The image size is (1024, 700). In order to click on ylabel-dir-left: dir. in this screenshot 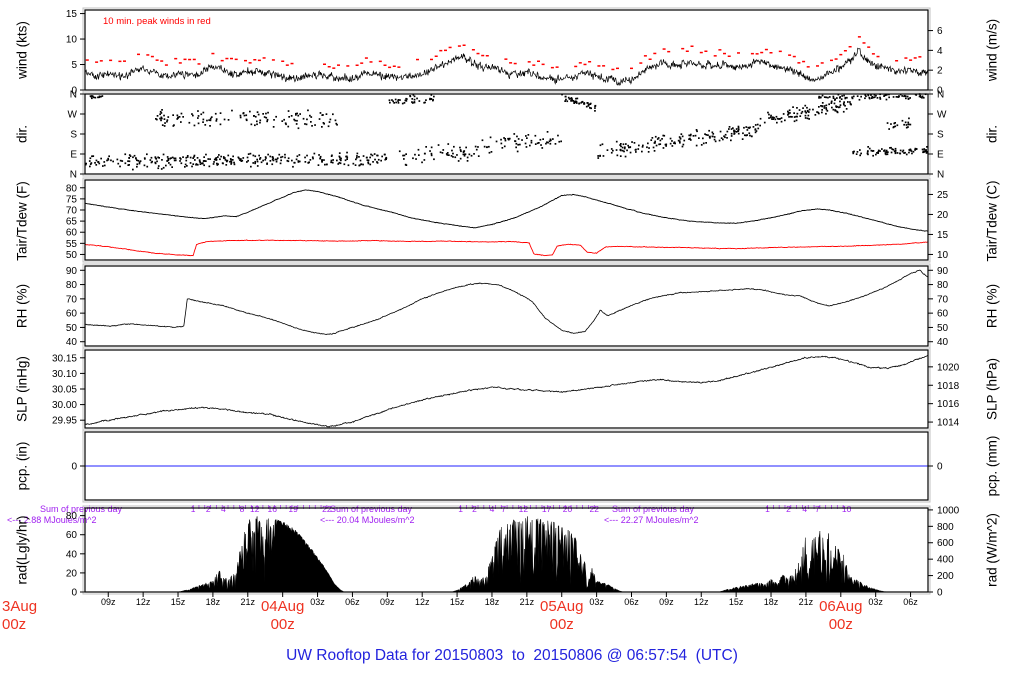, I will do `click(22, 134)`.